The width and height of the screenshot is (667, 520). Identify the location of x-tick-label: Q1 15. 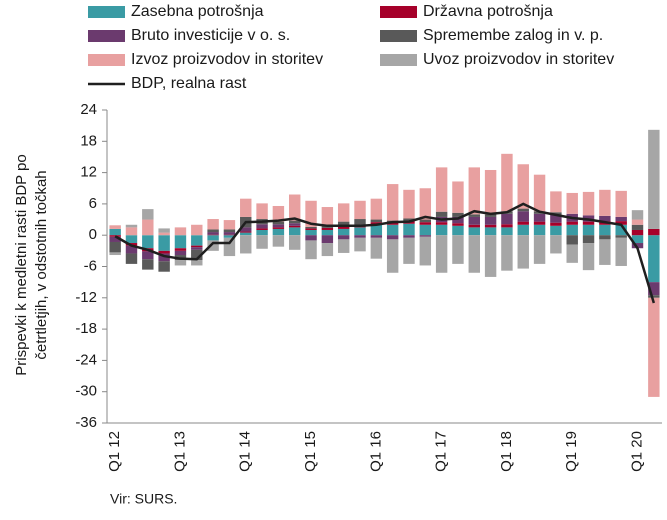
(310, 451).